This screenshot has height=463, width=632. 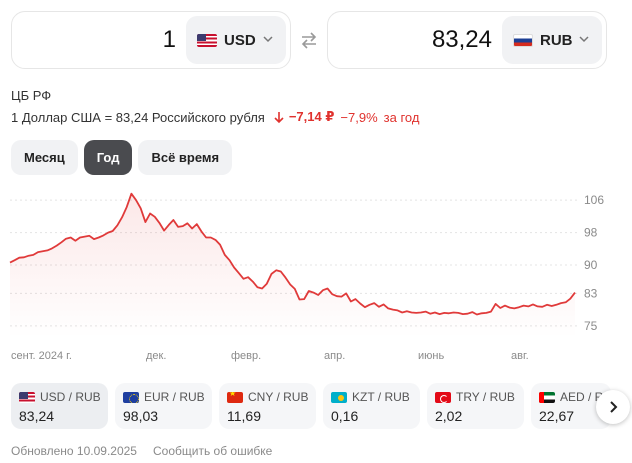 What do you see at coordinates (591, 293) in the screenshot?
I see `y-tick-label: 83` at bounding box center [591, 293].